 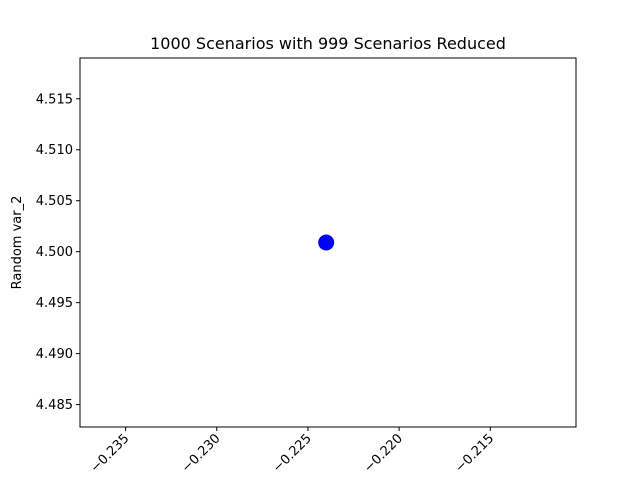 I want to click on y-axis-label: Random var_2, so click(x=17, y=243).